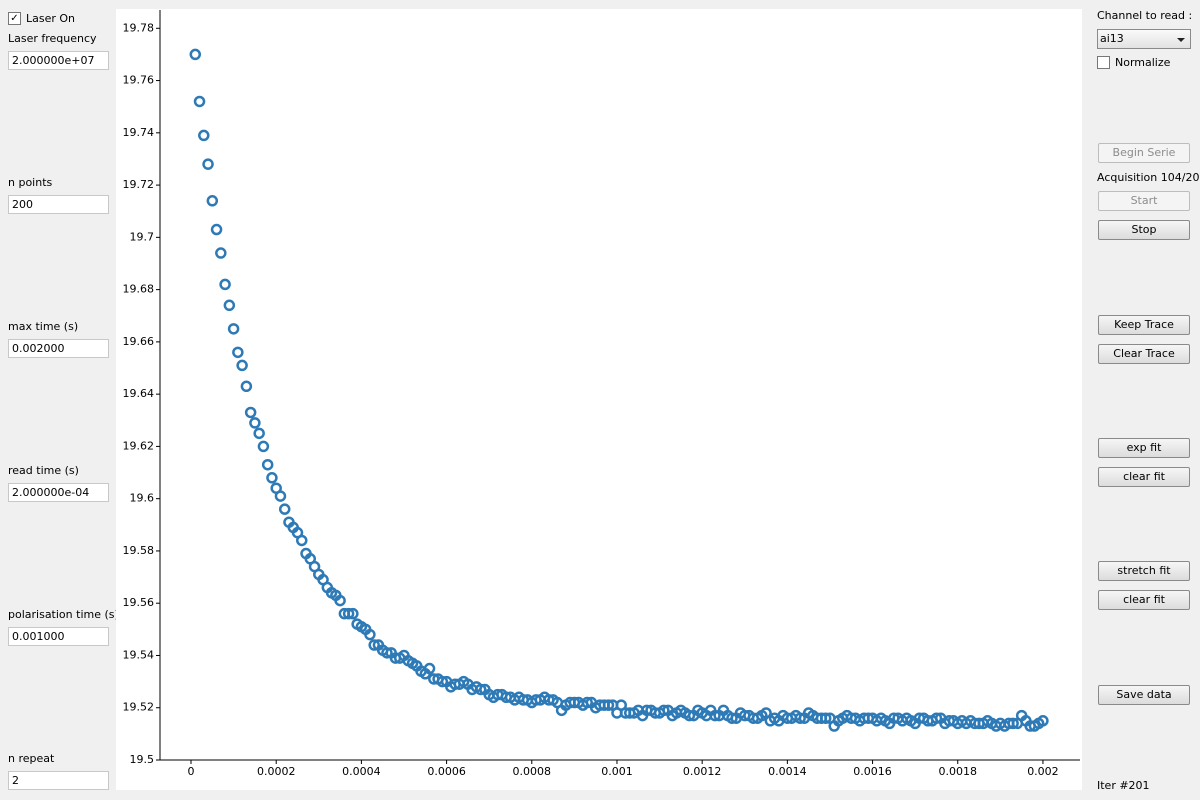 The image size is (1200, 800). I want to click on y-tick-label: 19.6, so click(142, 498).